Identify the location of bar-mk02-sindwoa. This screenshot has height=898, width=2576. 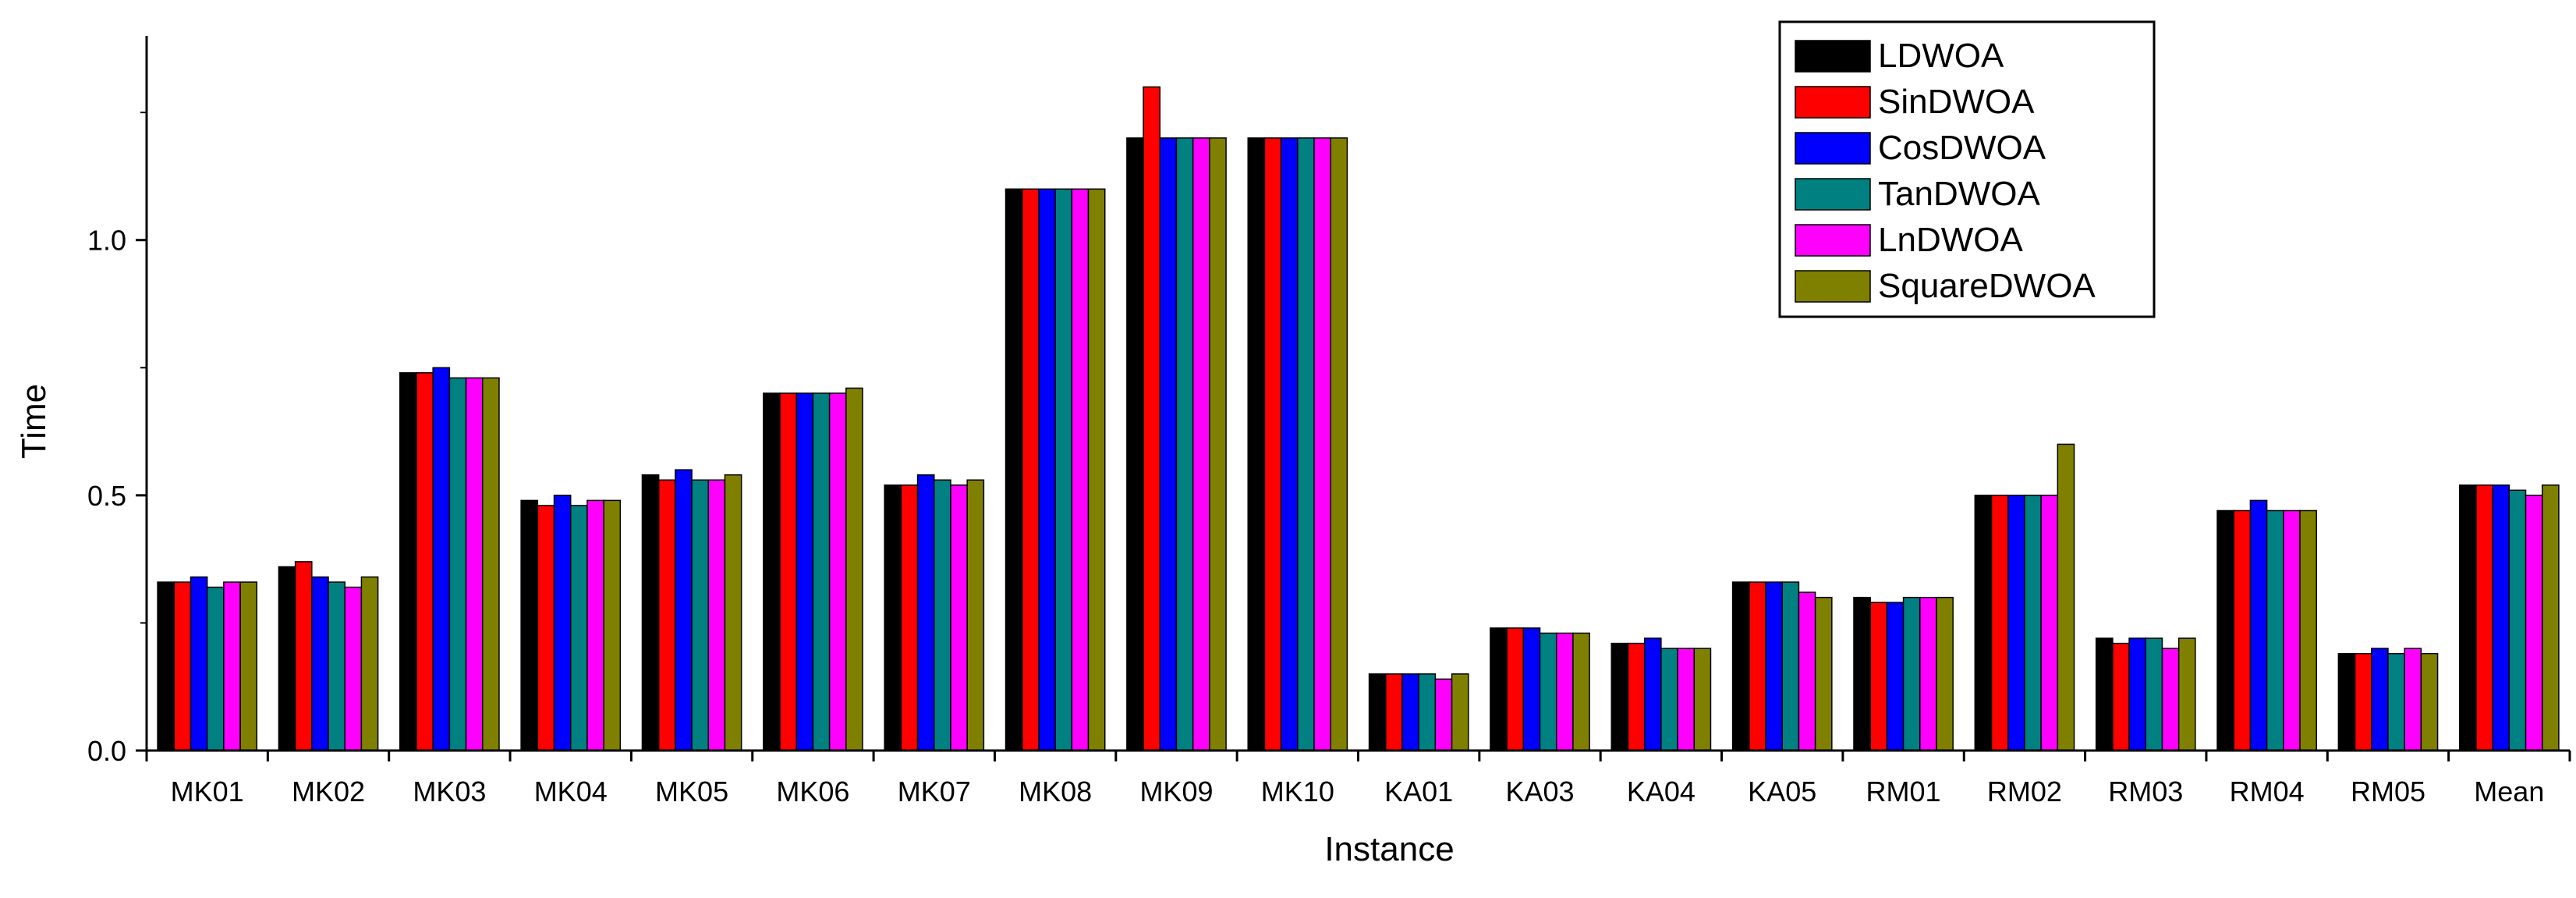
(303, 656).